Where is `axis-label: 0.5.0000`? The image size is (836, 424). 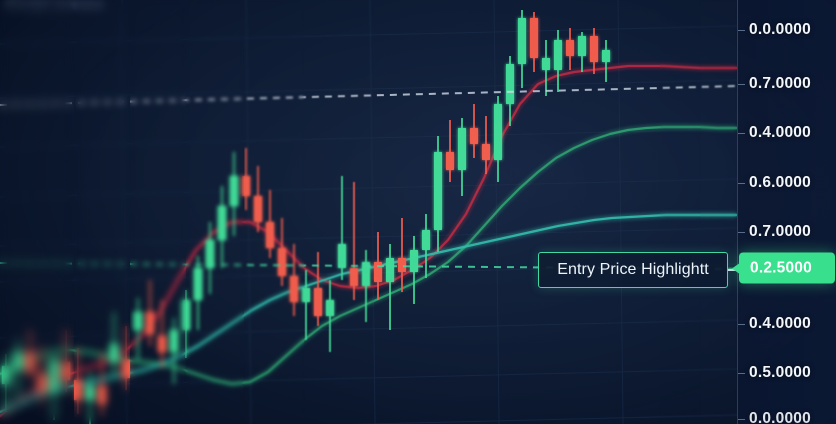 axis-label: 0.5.0000 is located at coordinates (780, 372).